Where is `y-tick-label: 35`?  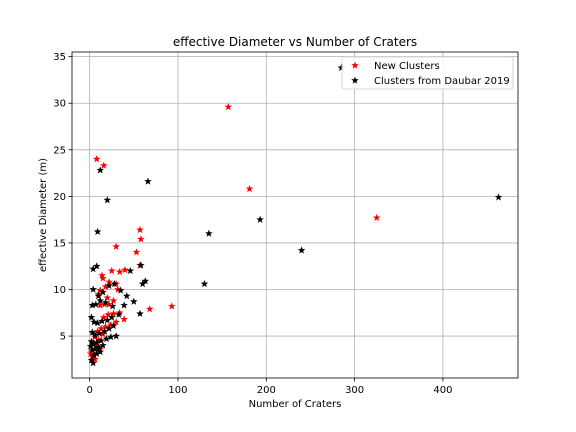
y-tick-label: 35 is located at coordinates (59, 57).